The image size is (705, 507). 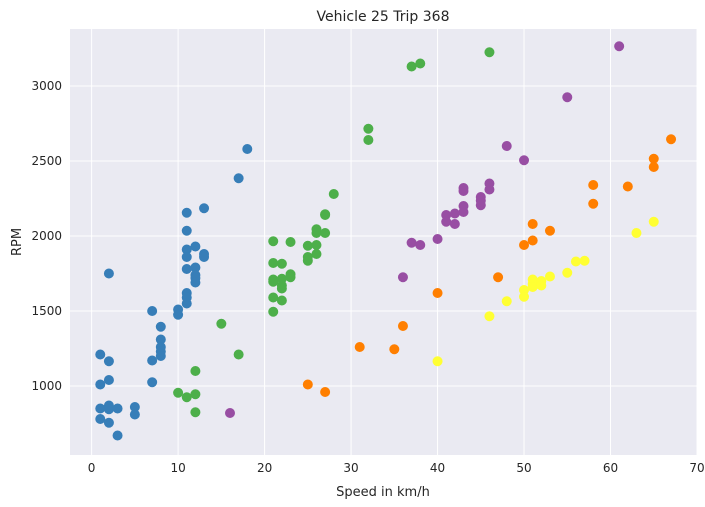 I want to click on x-tick-label: 60, so click(x=610, y=468).